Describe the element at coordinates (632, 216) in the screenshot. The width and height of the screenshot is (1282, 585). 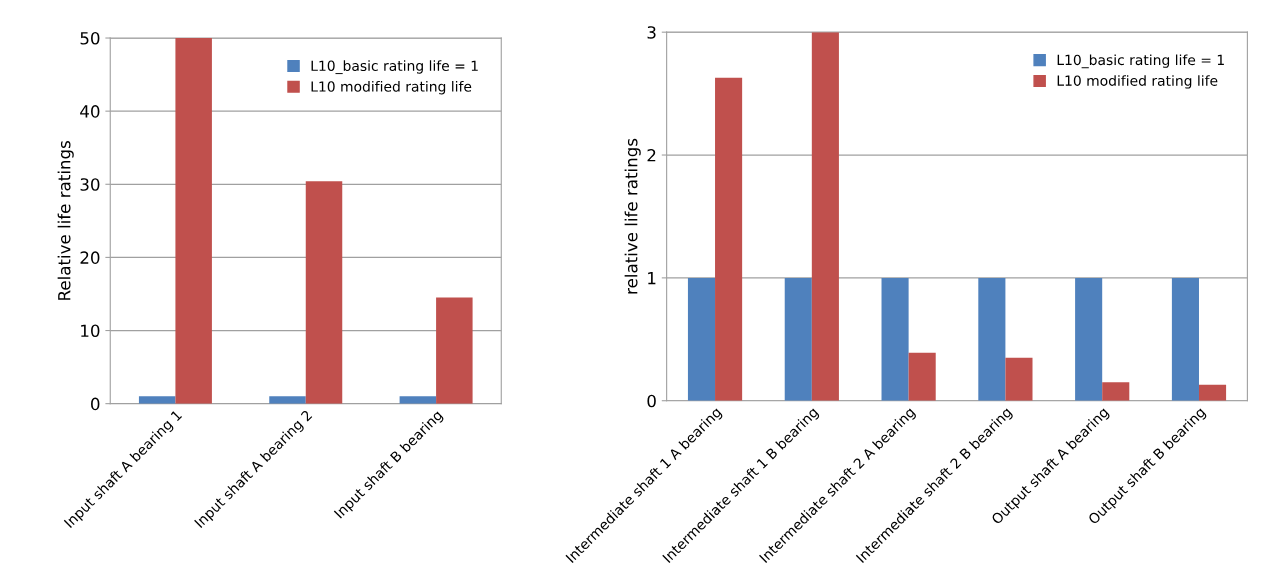
I see `y-axis-title: relative life ratings` at that location.